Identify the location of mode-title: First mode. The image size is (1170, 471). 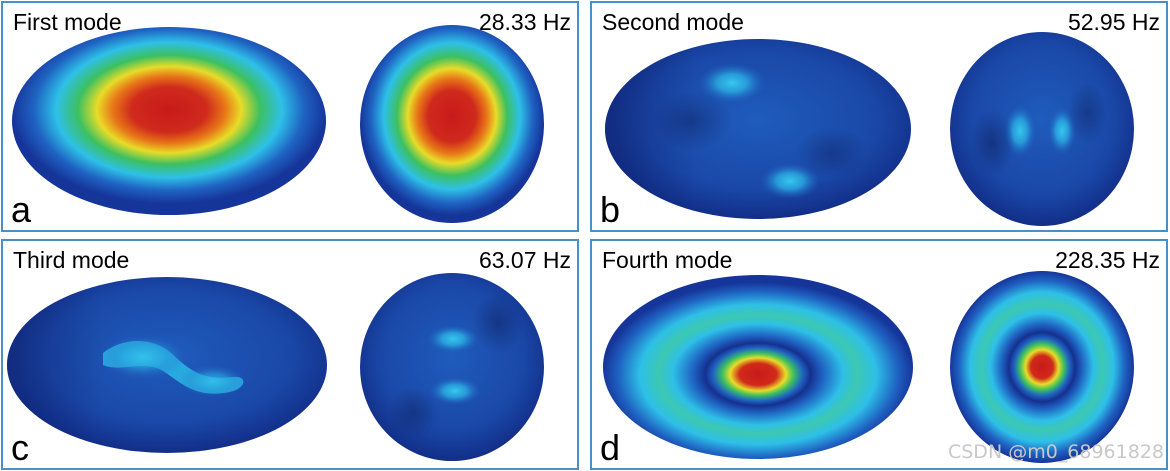
(67, 22).